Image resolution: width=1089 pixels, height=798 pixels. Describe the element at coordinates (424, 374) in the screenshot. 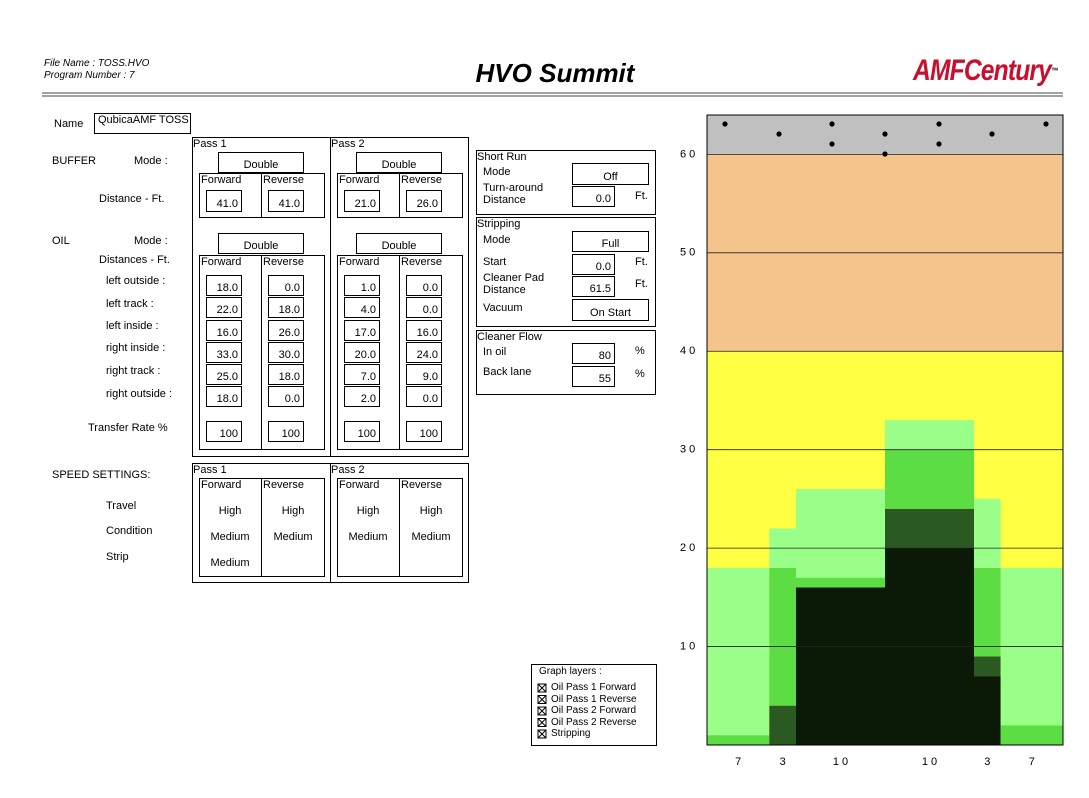

I see `oil-distance: 9.0` at that location.